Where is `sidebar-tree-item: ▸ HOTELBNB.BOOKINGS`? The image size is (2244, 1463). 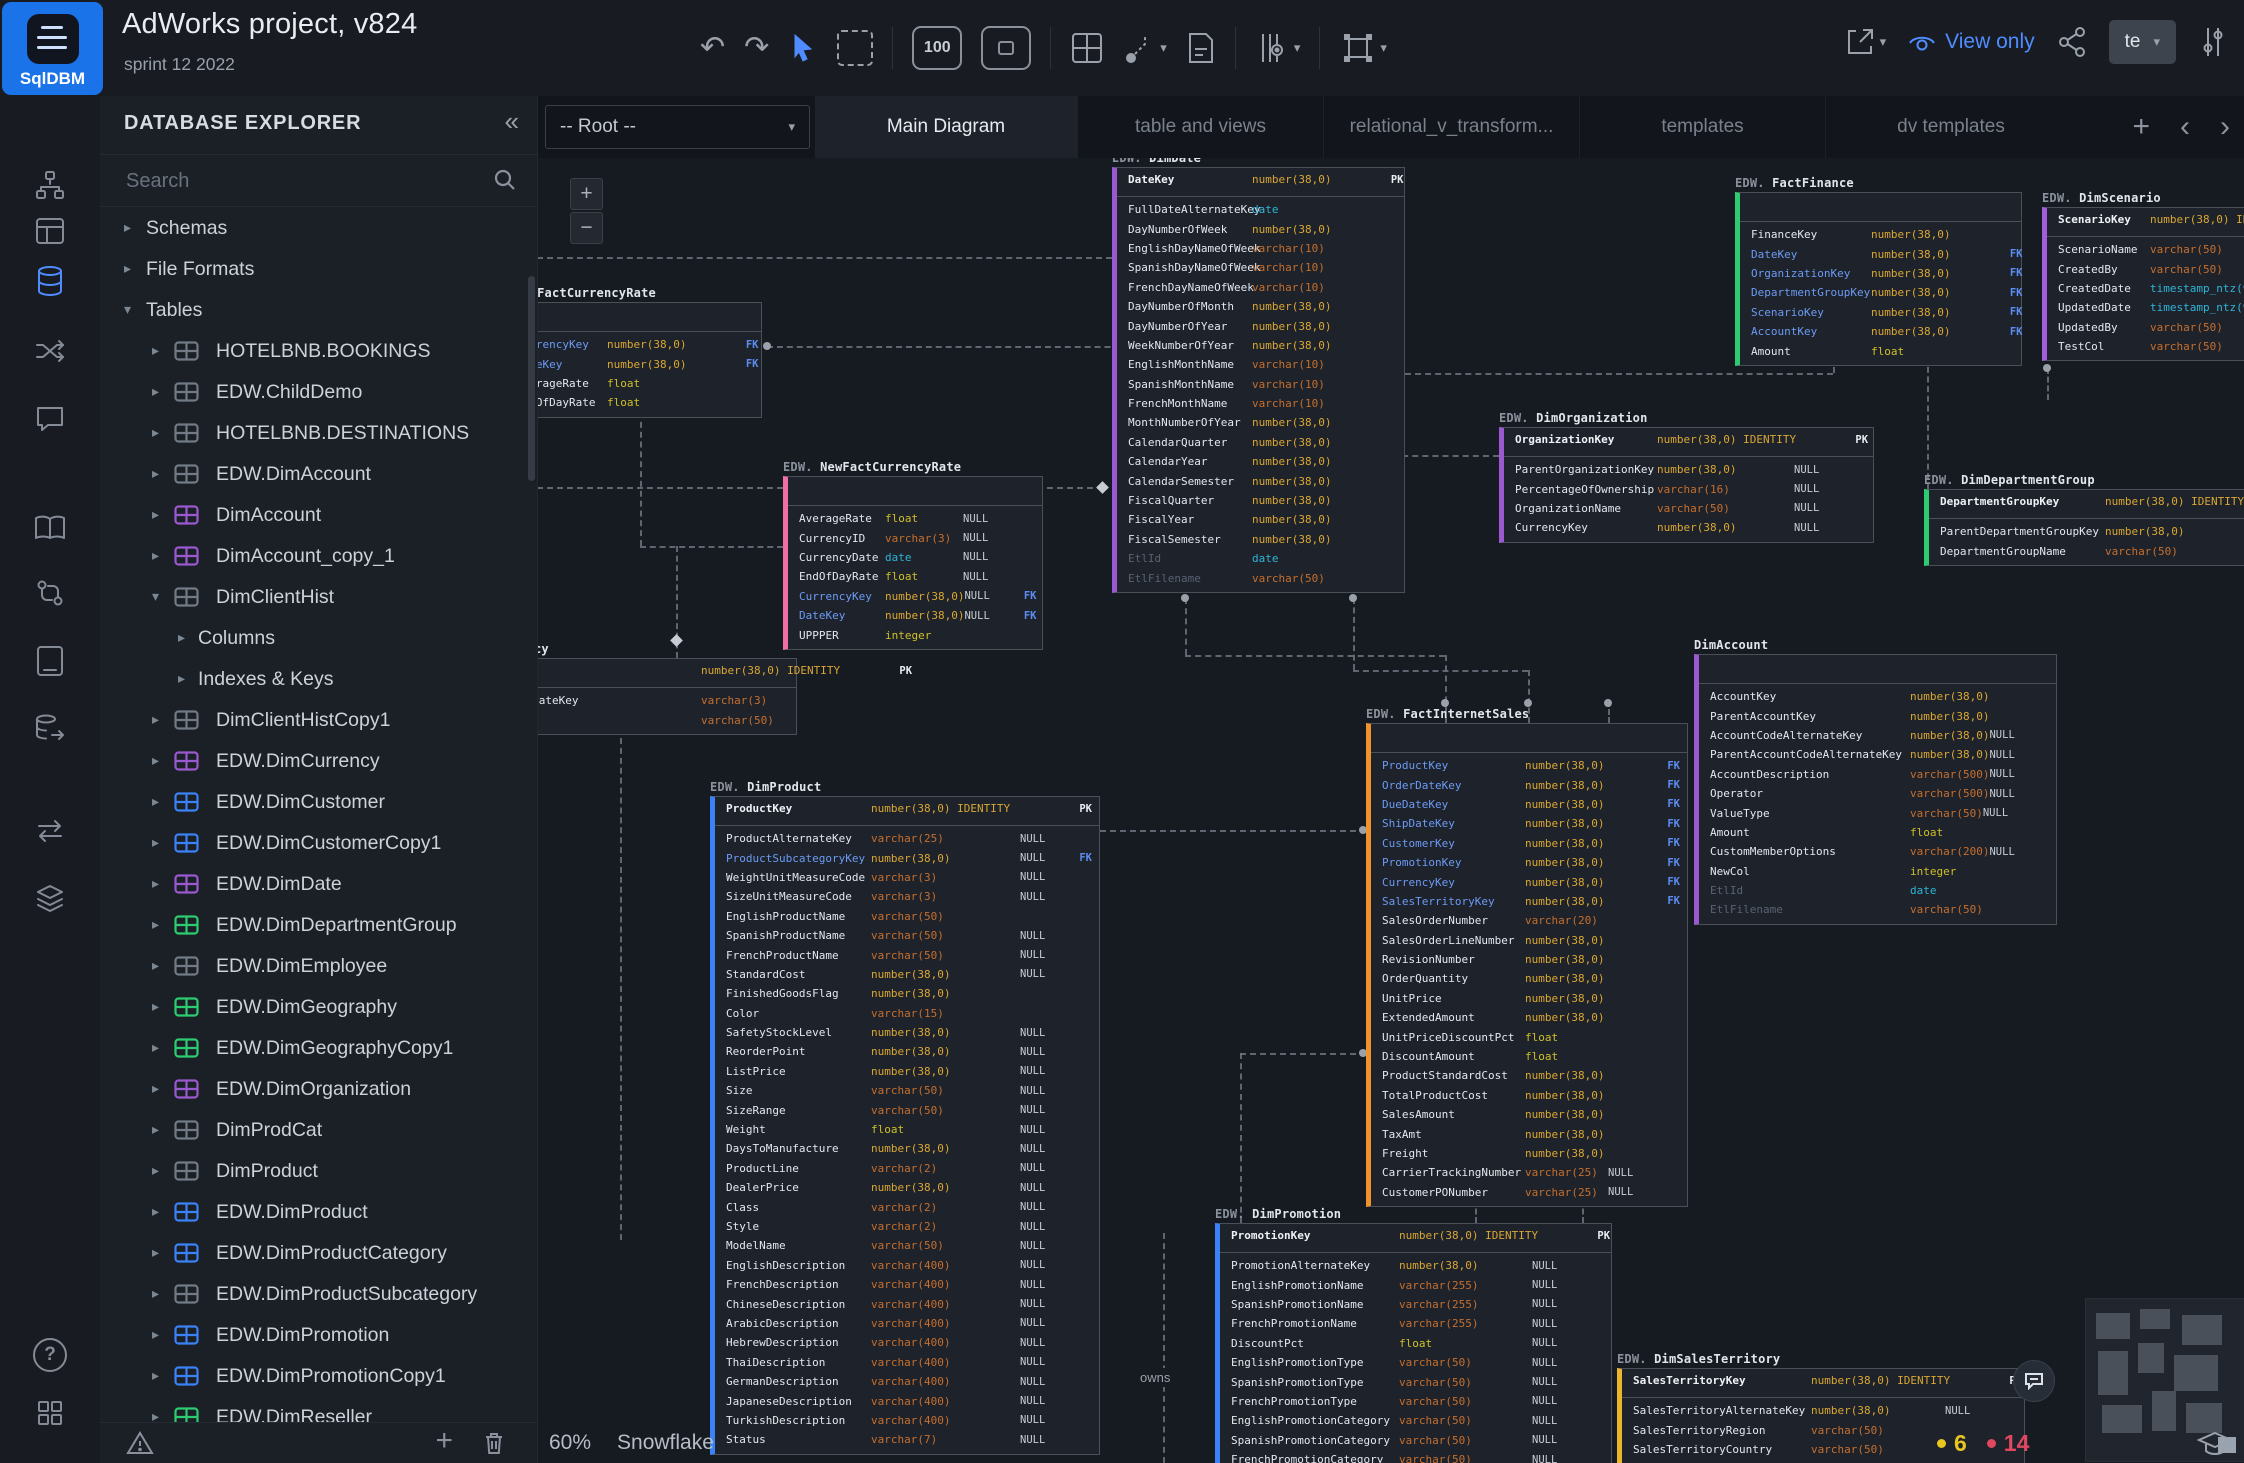 sidebar-tree-item: ▸ HOTELBNB.BOOKINGS is located at coordinates (318, 351).